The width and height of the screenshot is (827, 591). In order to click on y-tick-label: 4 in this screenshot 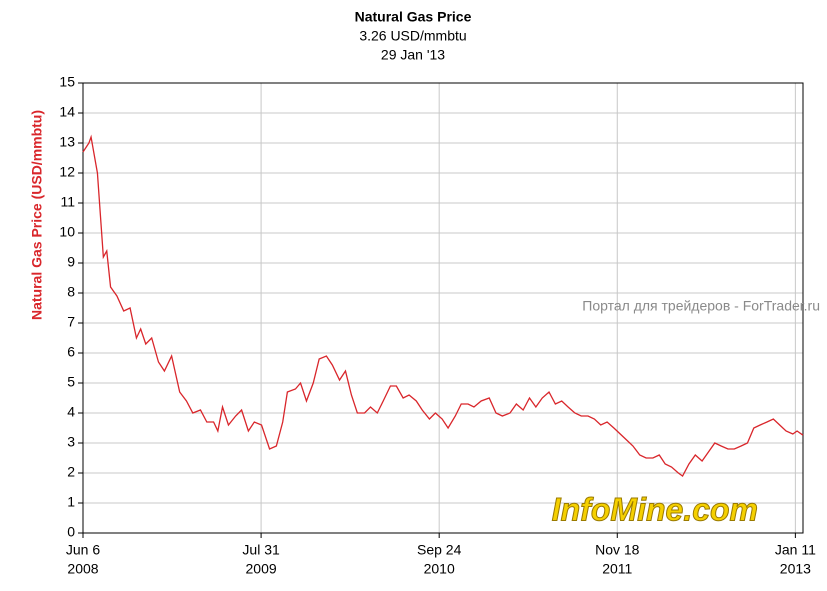, I will do `click(71, 412)`.